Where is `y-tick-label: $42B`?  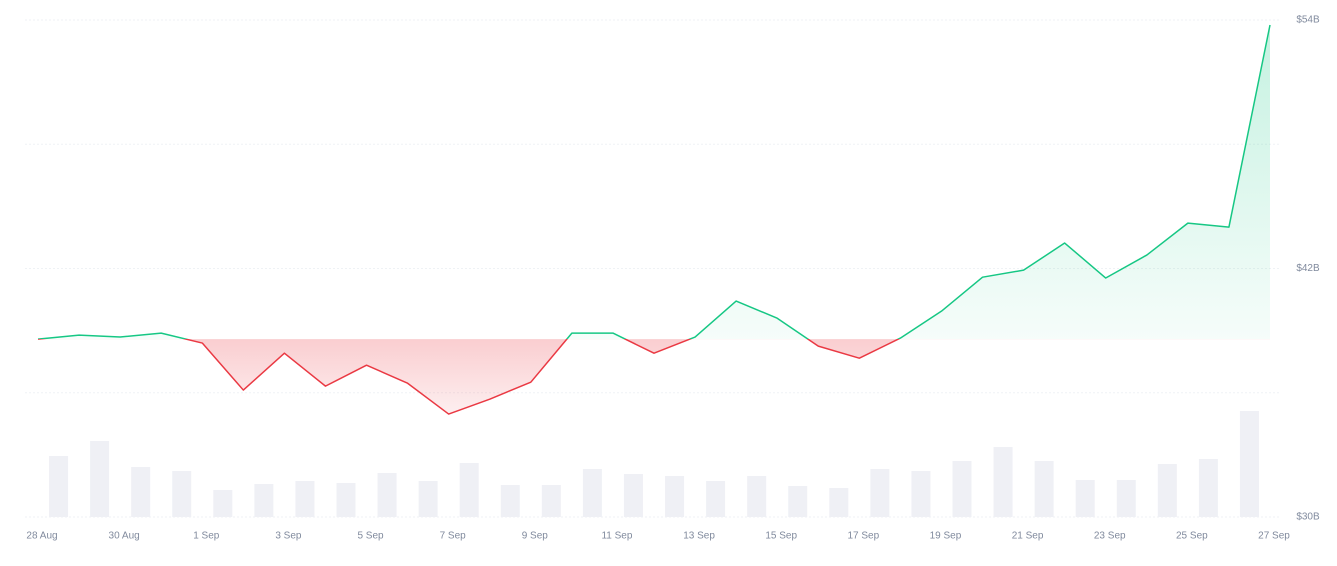
y-tick-label: $42B is located at coordinates (1308, 268).